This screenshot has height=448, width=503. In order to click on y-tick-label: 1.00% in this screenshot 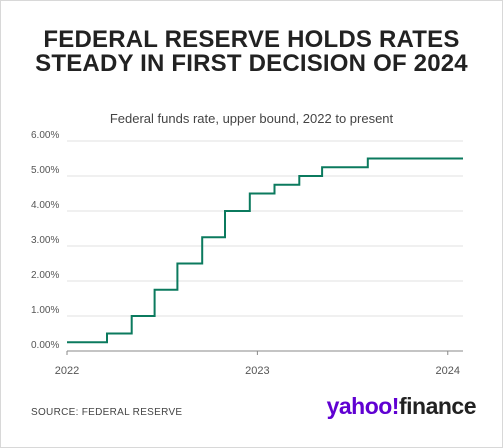, I will do `click(45, 310)`.